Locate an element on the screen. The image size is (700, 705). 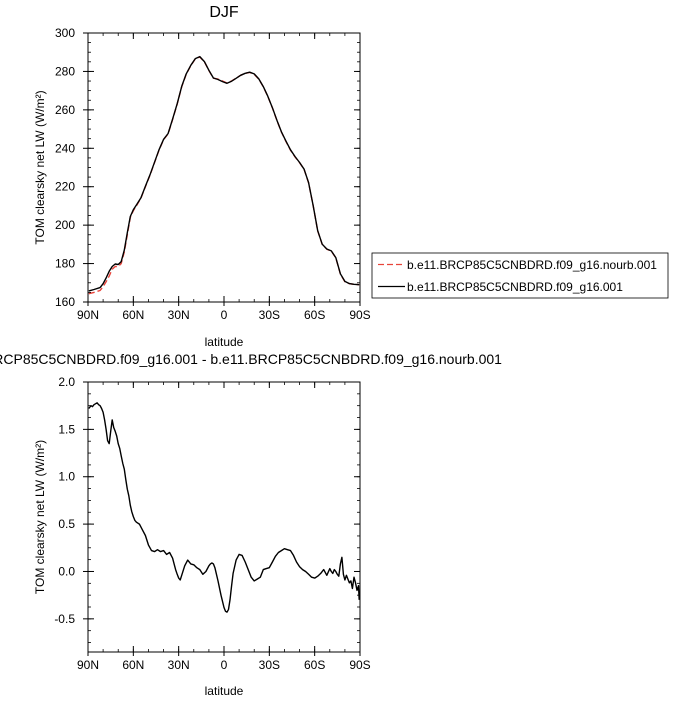
legend-box is located at coordinates (520, 275).